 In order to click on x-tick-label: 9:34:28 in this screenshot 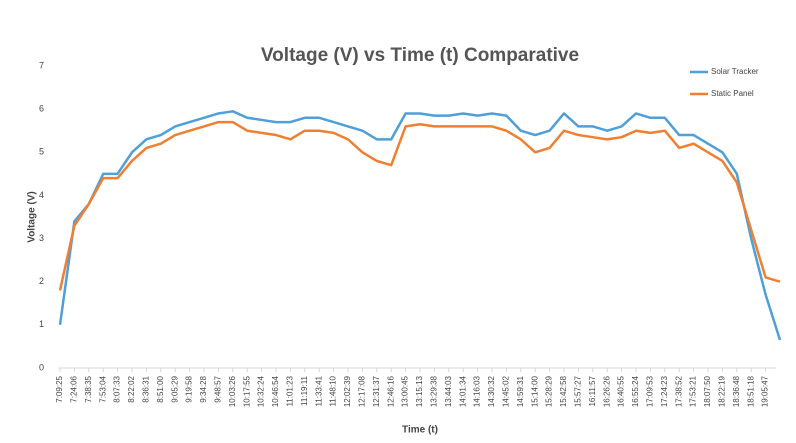, I will do `click(203, 388)`.